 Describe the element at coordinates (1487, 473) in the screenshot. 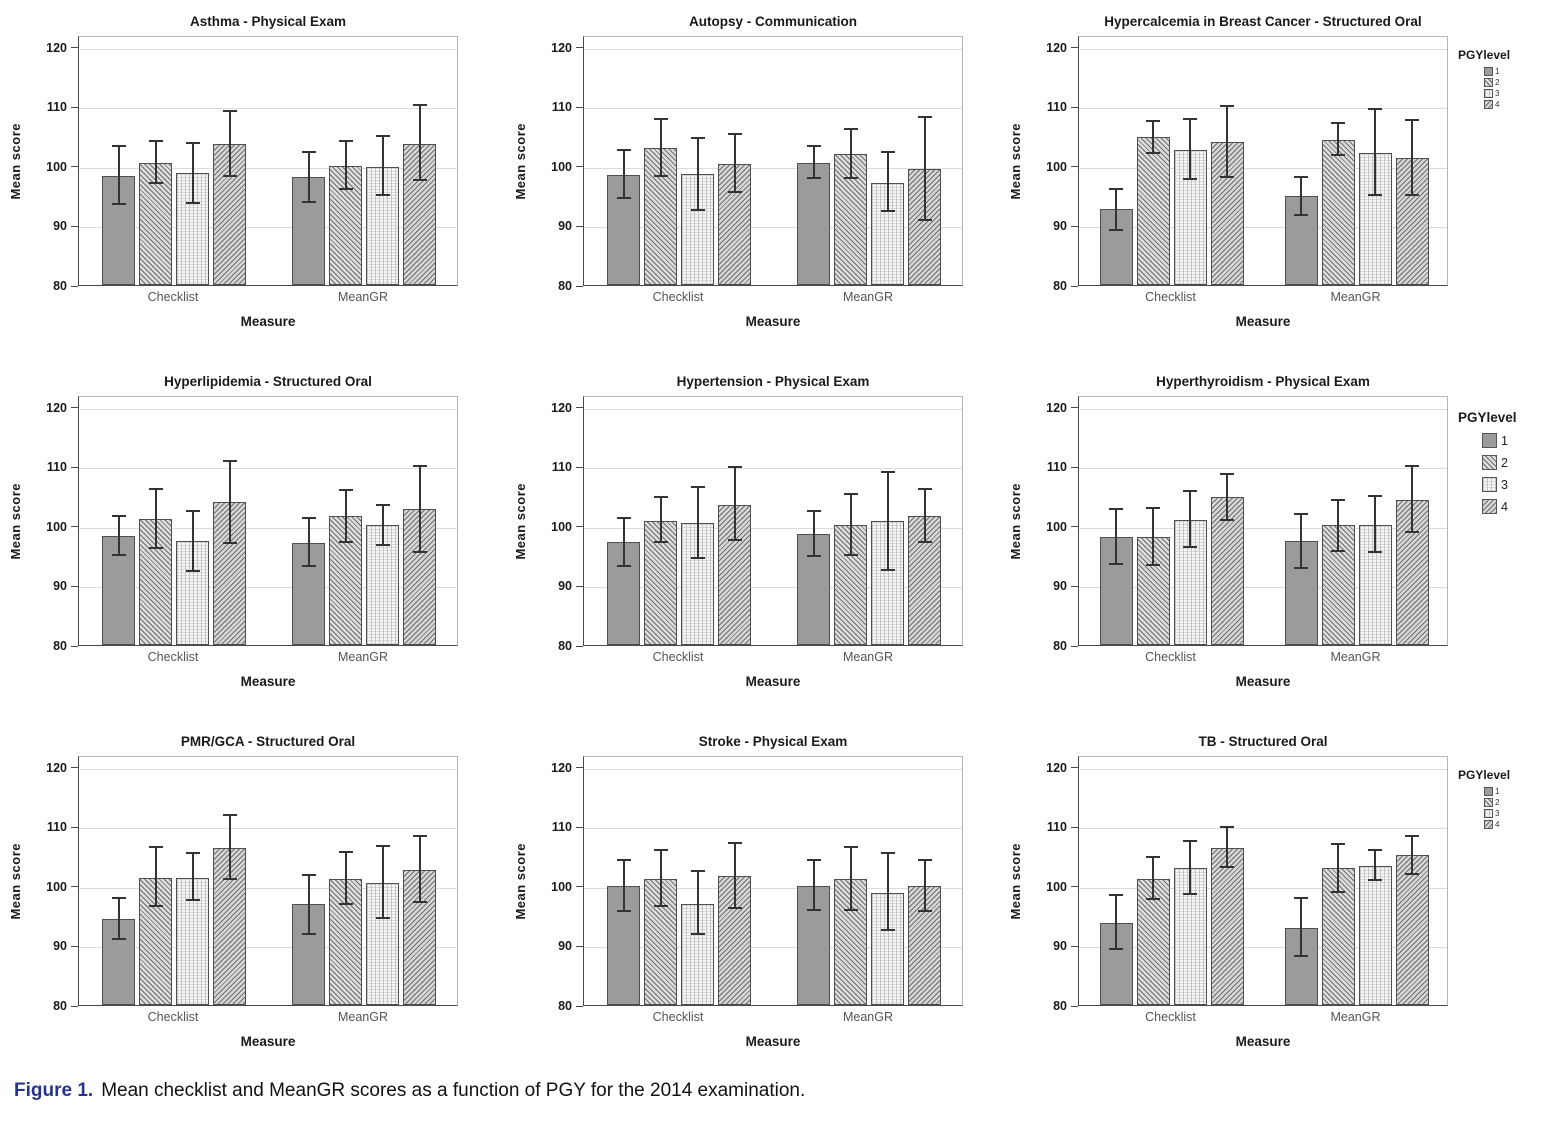

I see `legend-items: 1 2 3 4` at that location.